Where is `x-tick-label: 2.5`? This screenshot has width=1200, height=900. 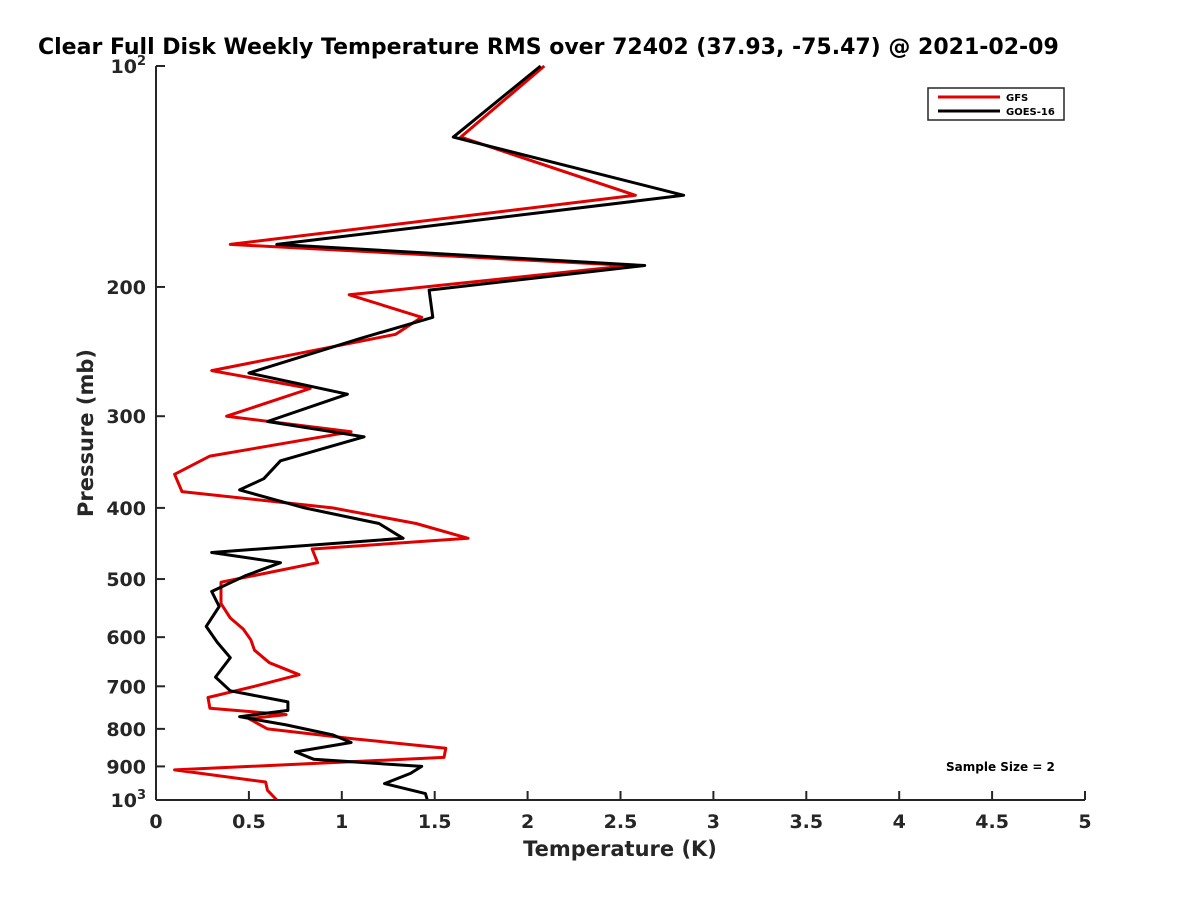
x-tick-label: 2.5 is located at coordinates (621, 822).